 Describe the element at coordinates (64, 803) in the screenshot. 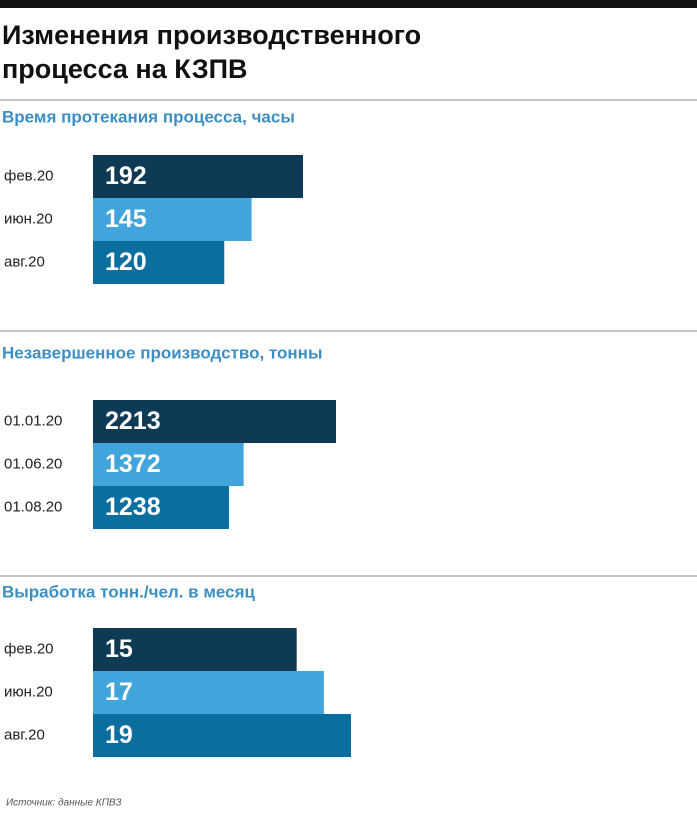

I see `source: Источник: данные КПВЗ` at that location.